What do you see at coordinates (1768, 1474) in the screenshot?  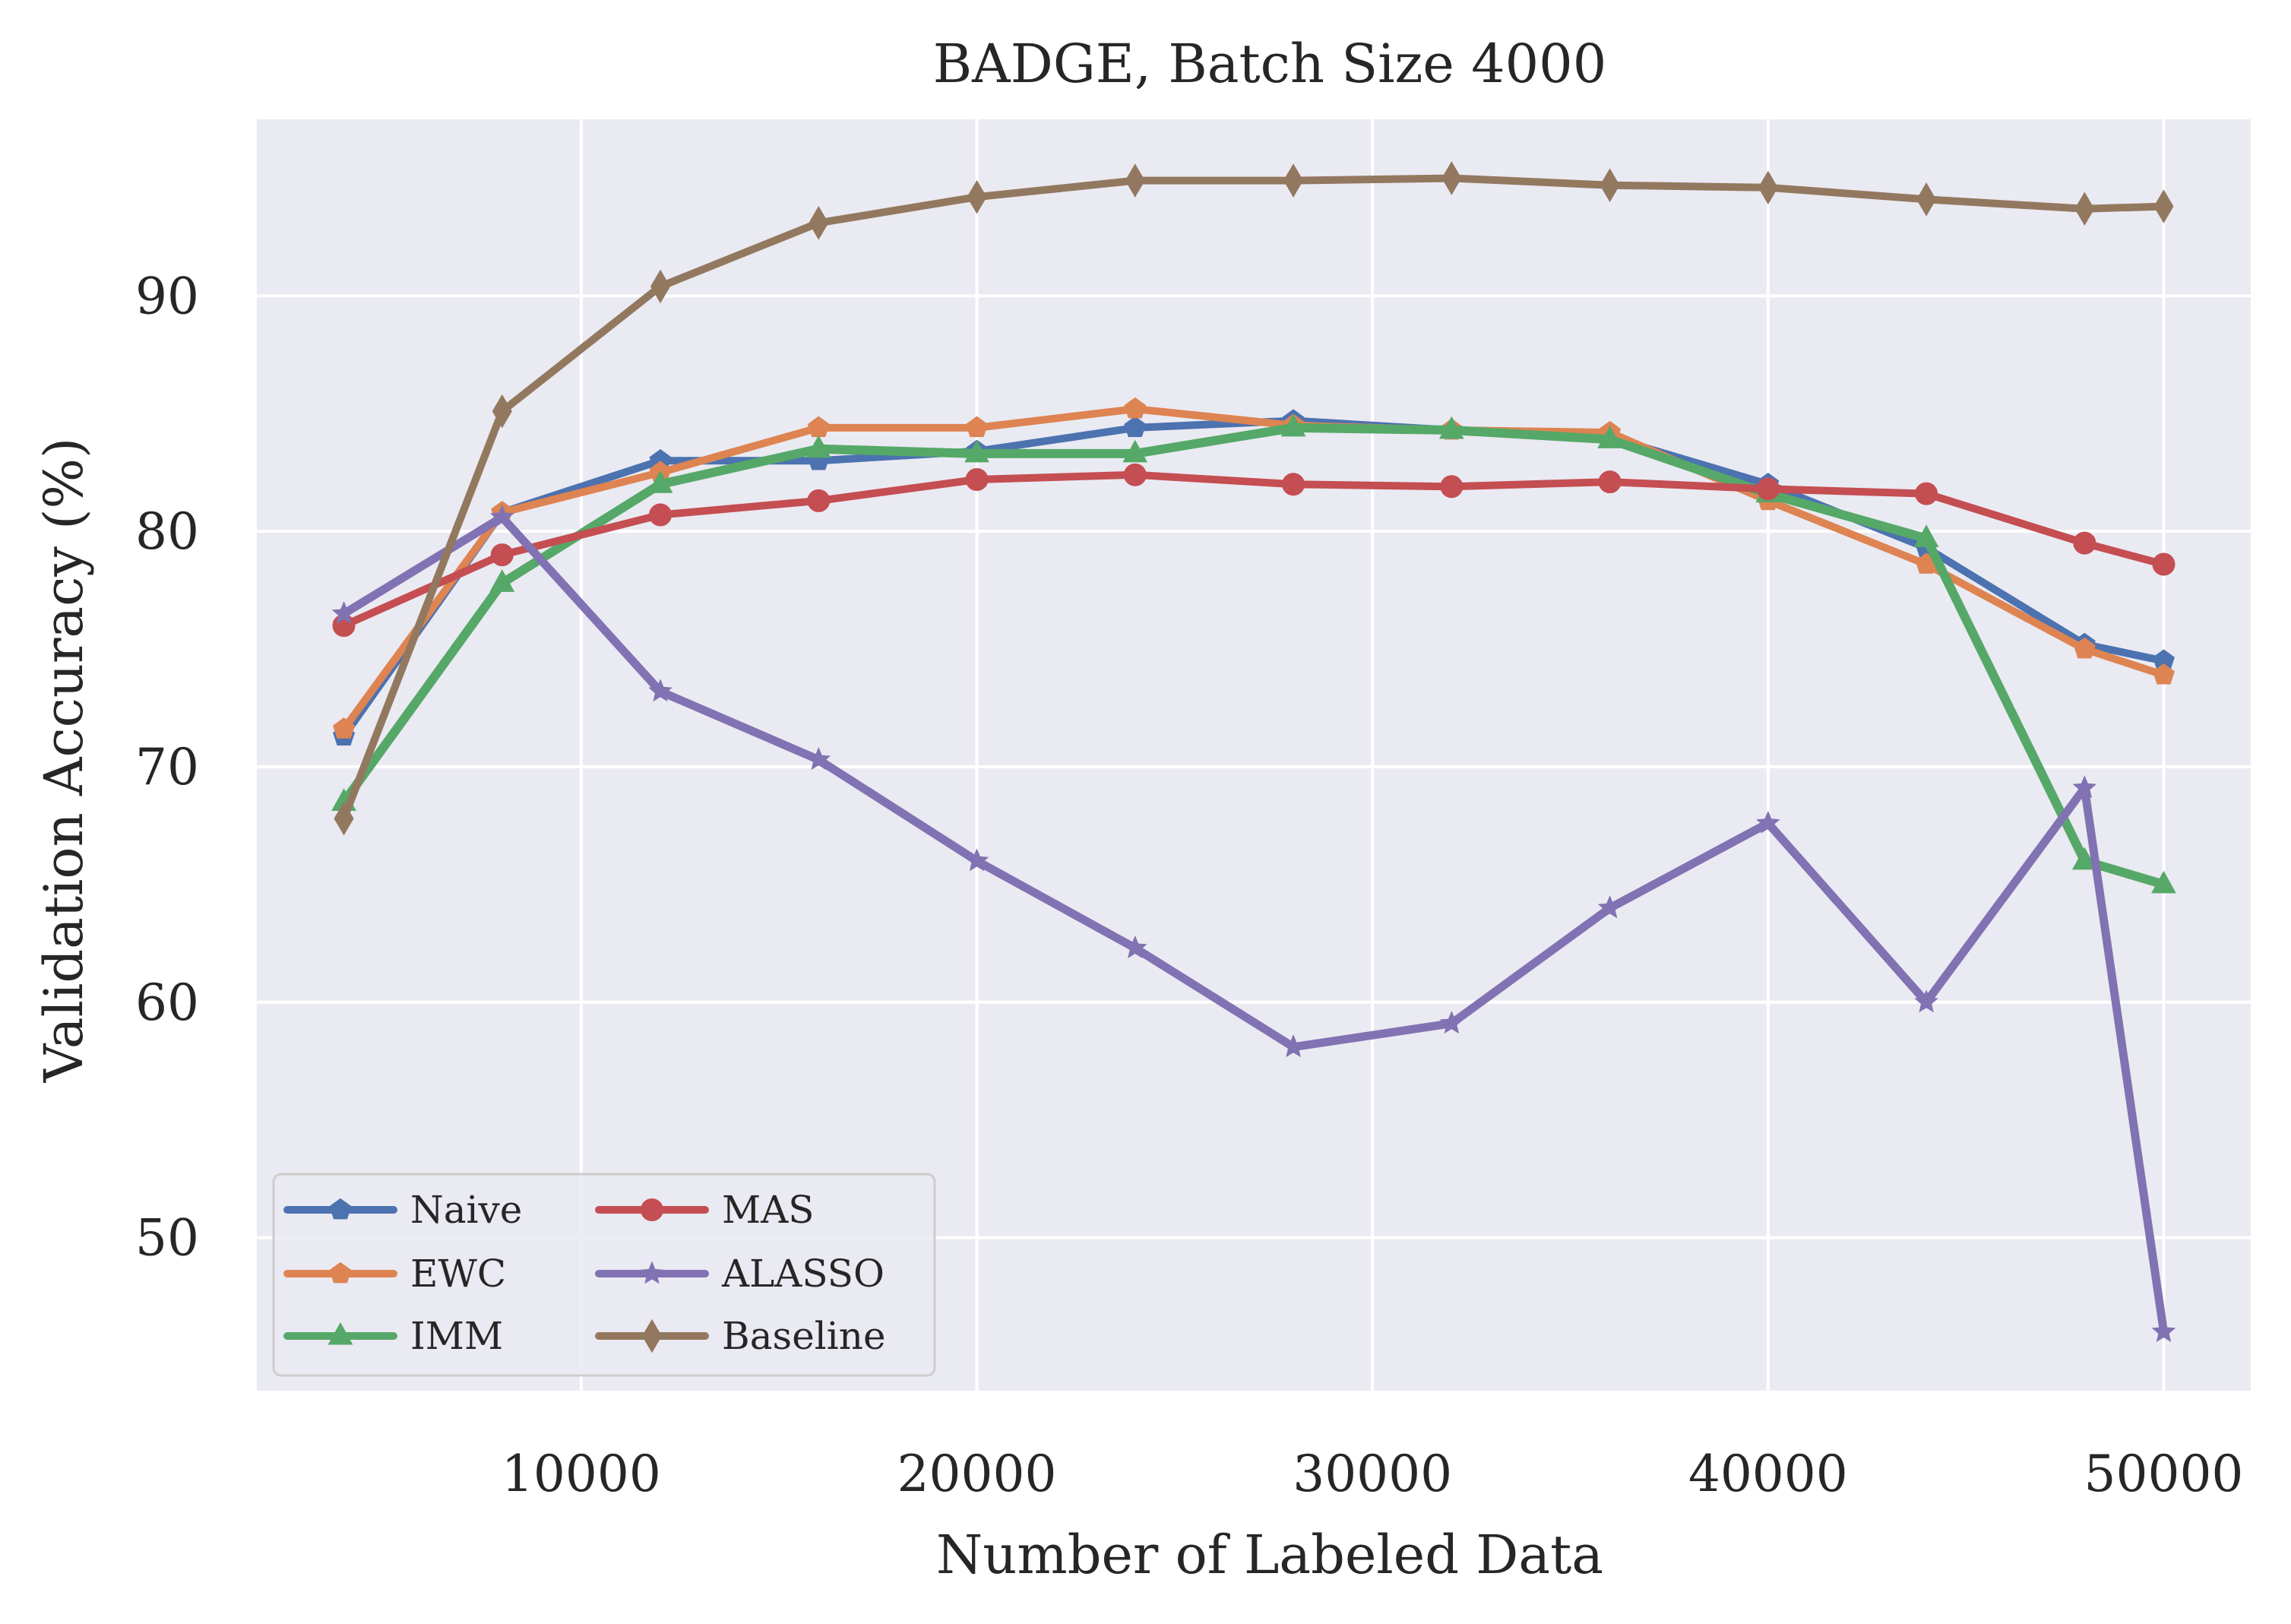 I see `x-tick-label: 40000` at bounding box center [1768, 1474].